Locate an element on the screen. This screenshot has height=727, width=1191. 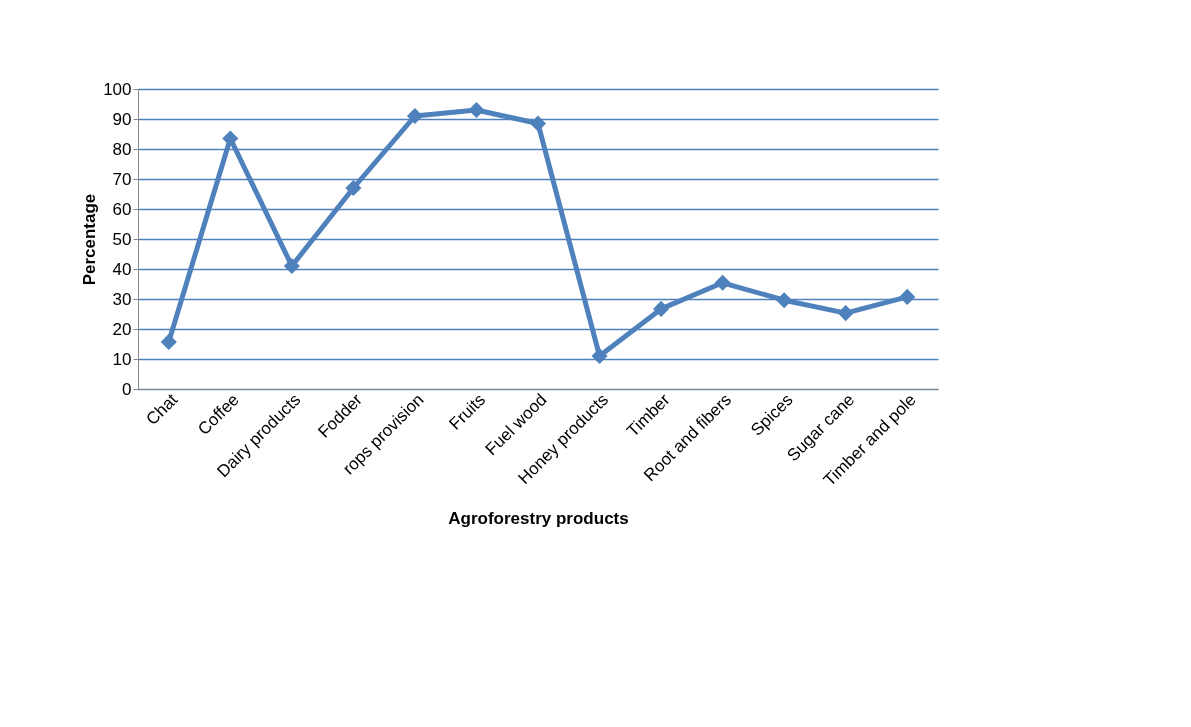
y-tick-label: 40 is located at coordinates (122, 269).